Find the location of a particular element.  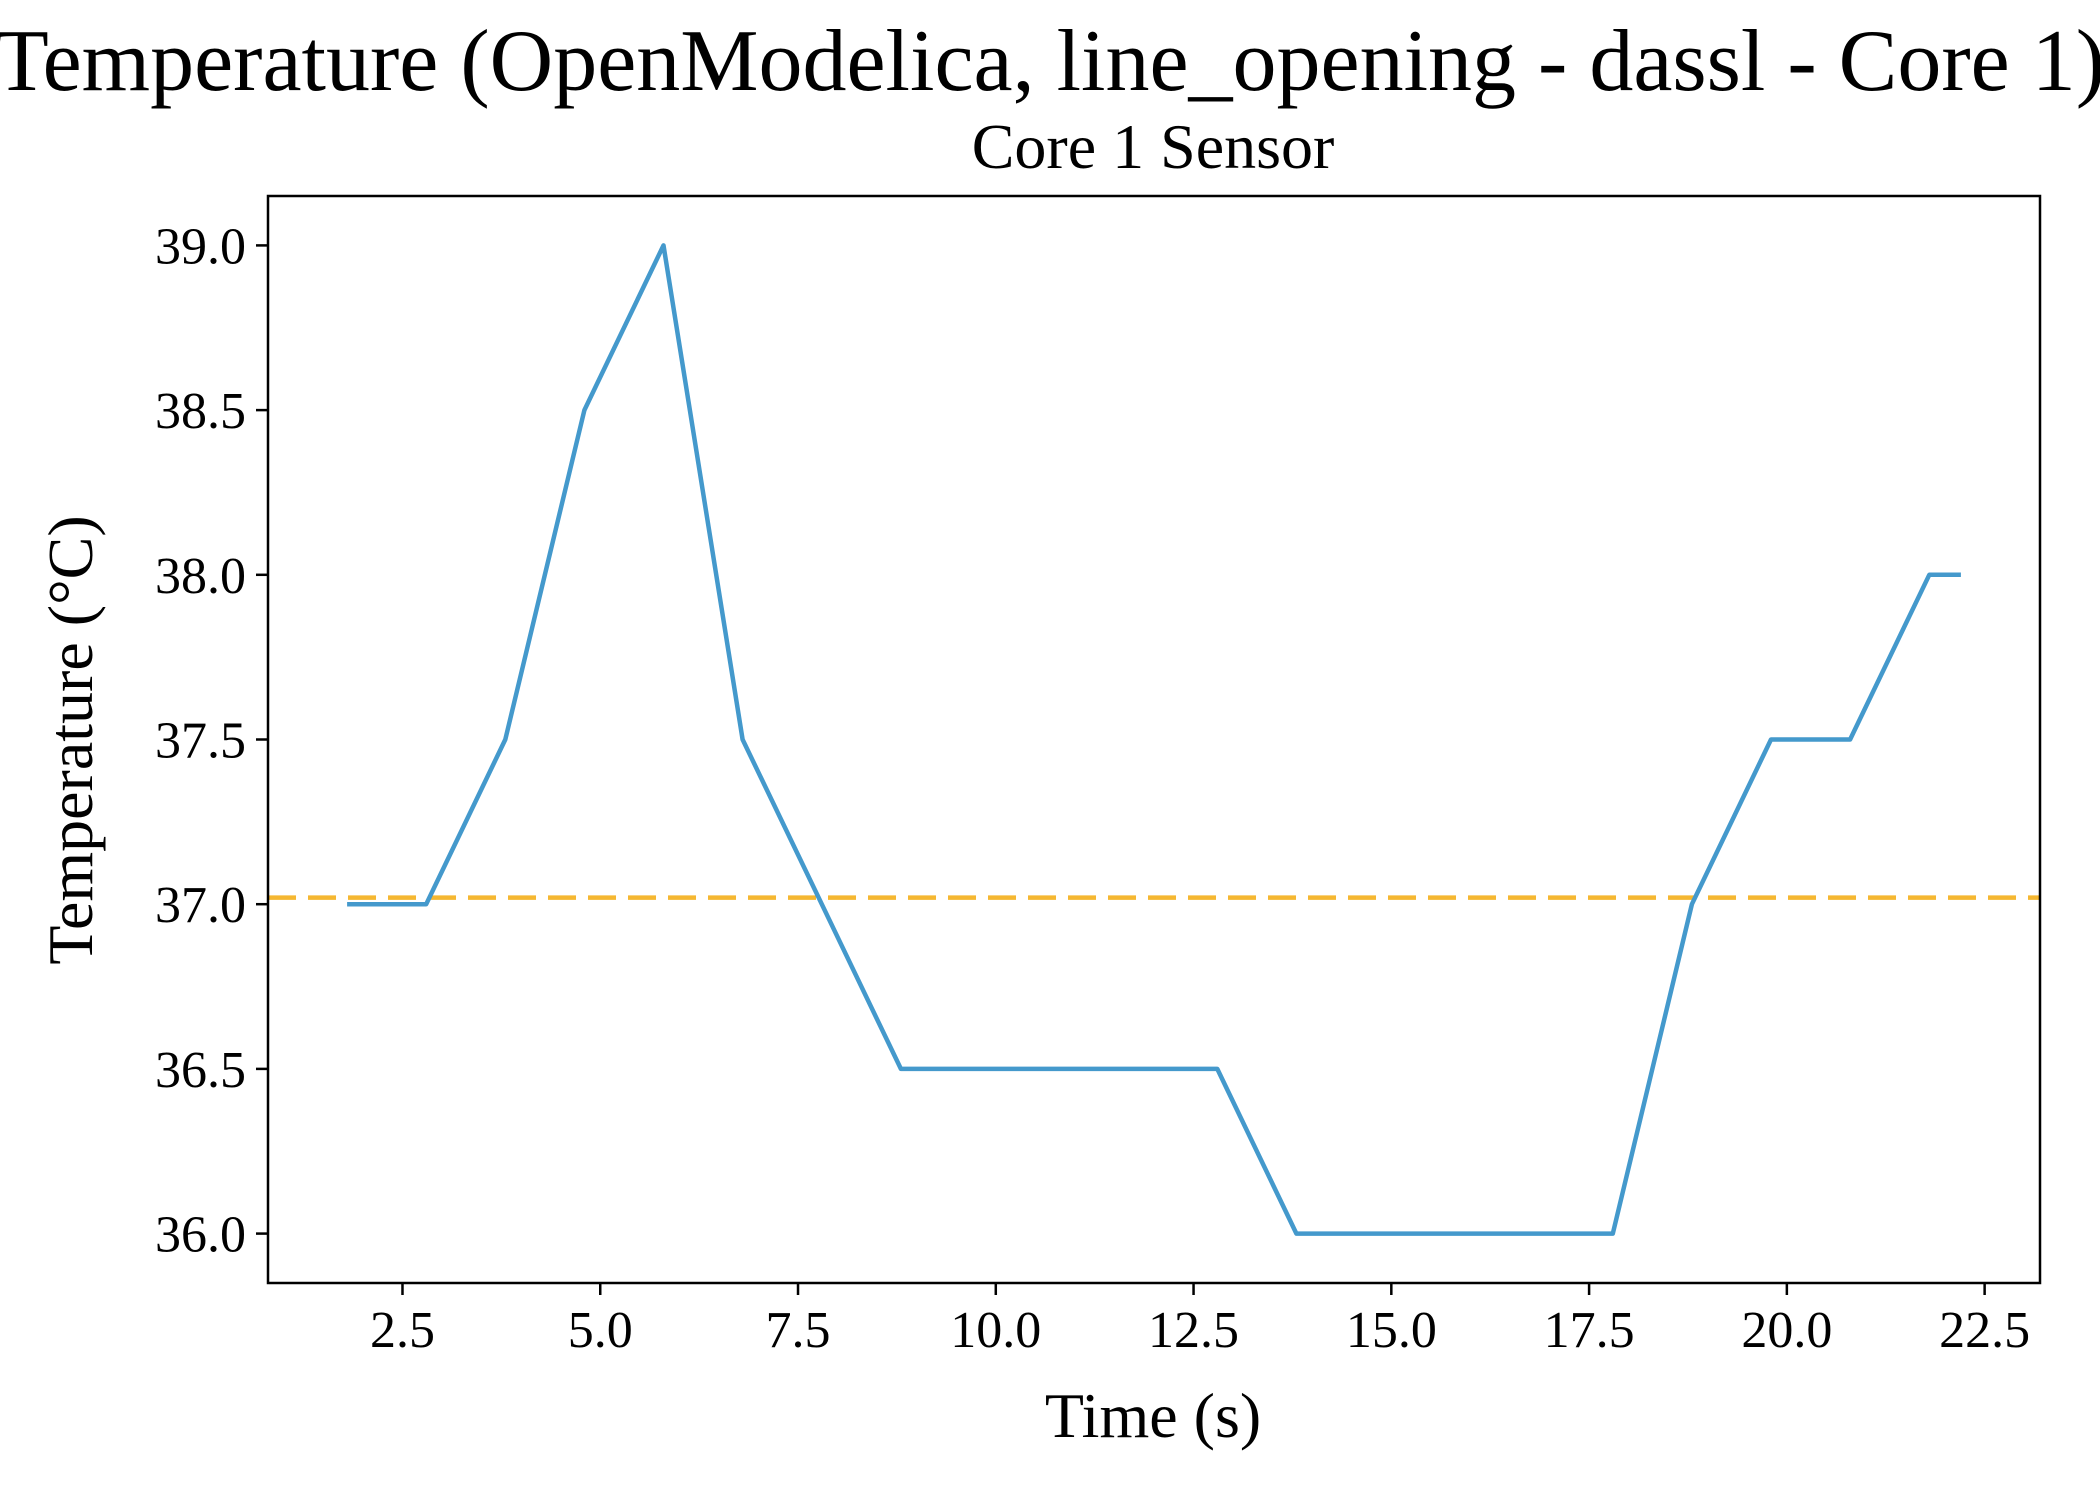

x-tick-label: 12.5 is located at coordinates (1193, 1330).